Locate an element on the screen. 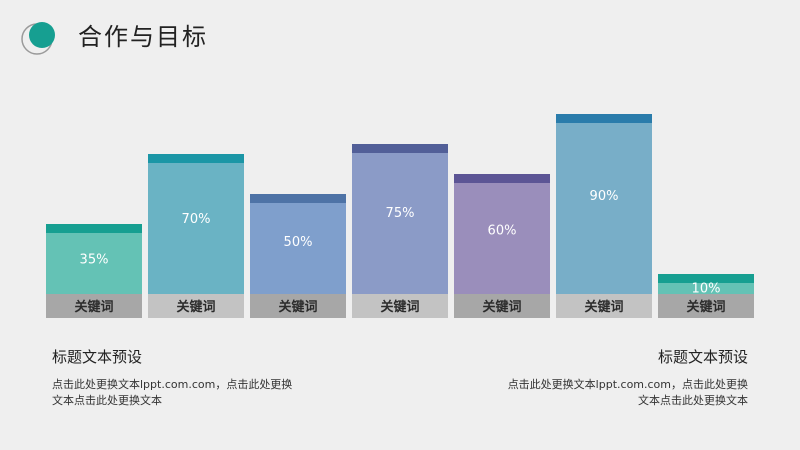 Image resolution: width=800 pixels, height=450 pixels. category-label-1: 关键词 is located at coordinates (93, 307).